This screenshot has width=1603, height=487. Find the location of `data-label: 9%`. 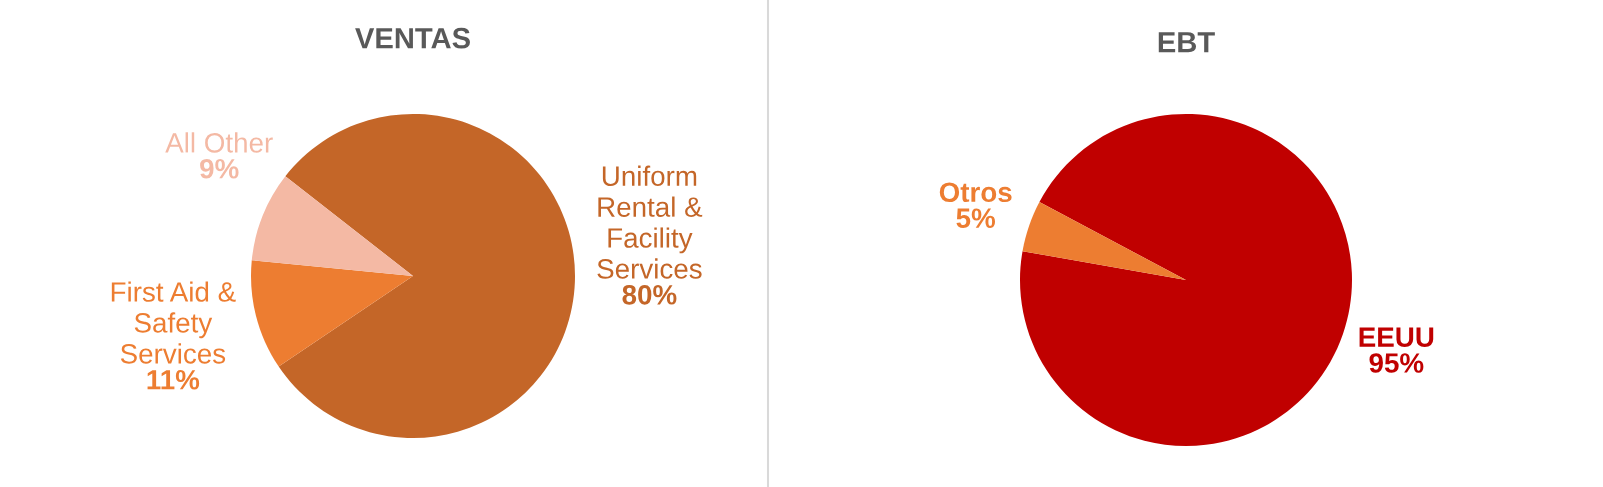

data-label: 9% is located at coordinates (219, 168).